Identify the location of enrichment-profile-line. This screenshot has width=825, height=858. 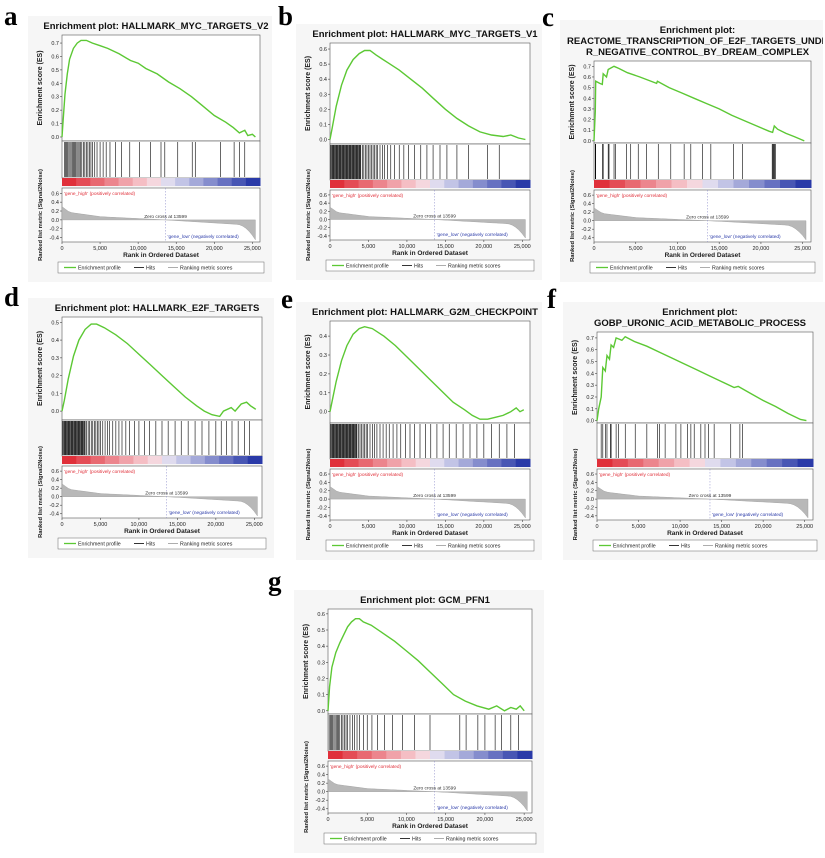
(159, 370).